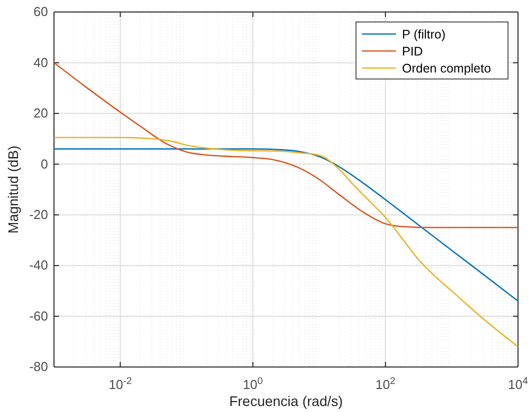 This screenshot has height=412, width=529. What do you see at coordinates (446, 69) in the screenshot?
I see `legend-label: Orden completo` at bounding box center [446, 69].